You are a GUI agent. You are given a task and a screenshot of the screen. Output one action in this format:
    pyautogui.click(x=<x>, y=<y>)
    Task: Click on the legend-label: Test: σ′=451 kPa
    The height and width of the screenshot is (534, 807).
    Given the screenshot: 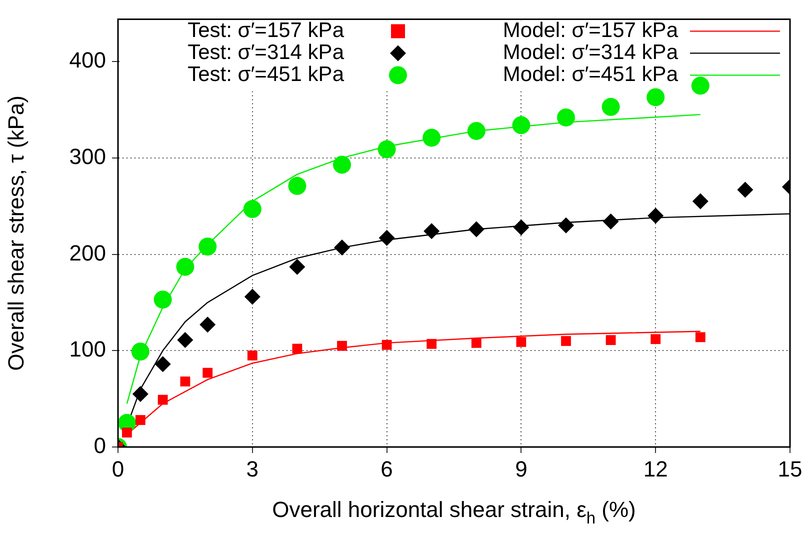 What is the action you would take?
    pyautogui.click(x=266, y=74)
    